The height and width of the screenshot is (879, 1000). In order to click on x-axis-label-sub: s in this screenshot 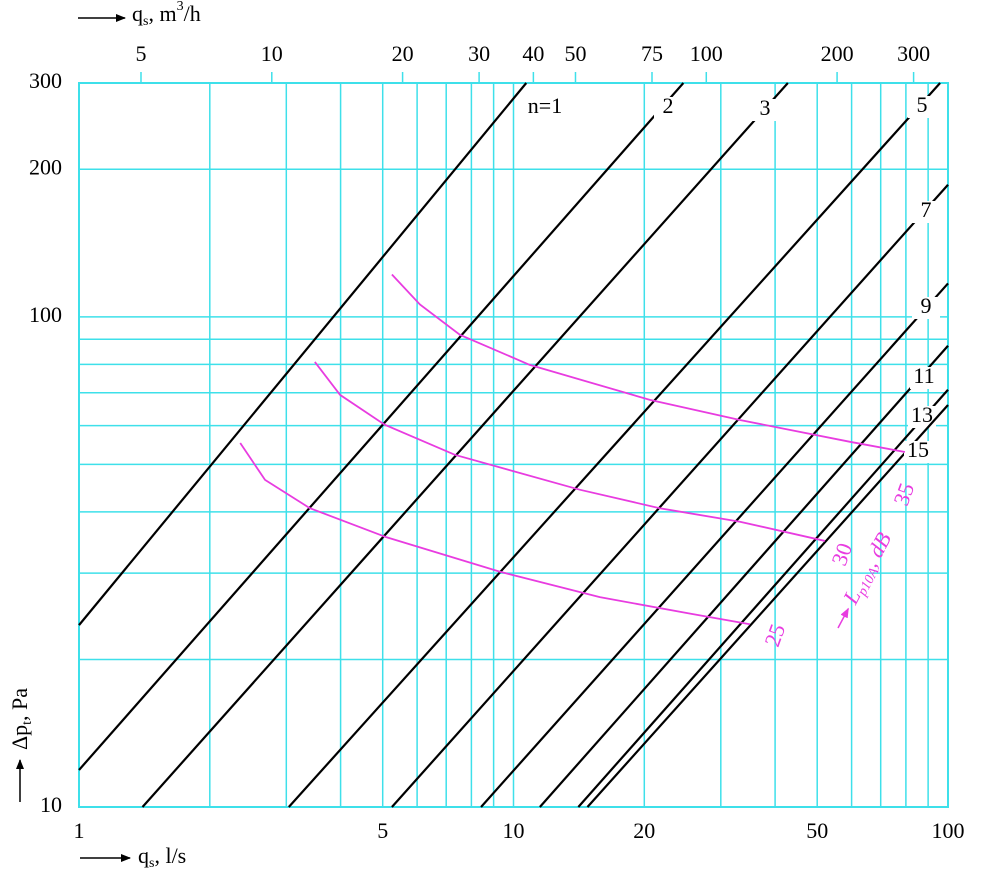, I will do `click(151, 863)`.